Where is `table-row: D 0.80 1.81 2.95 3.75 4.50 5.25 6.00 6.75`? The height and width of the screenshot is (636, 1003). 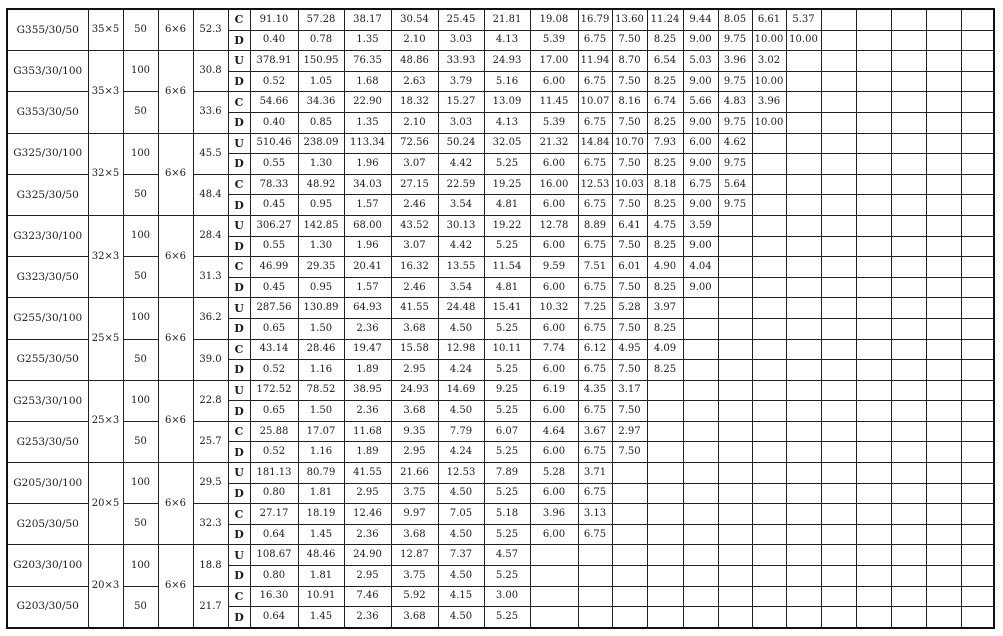 table-row: D 0.80 1.81 2.95 3.75 4.50 5.25 6.00 6.75 is located at coordinates (501, 493).